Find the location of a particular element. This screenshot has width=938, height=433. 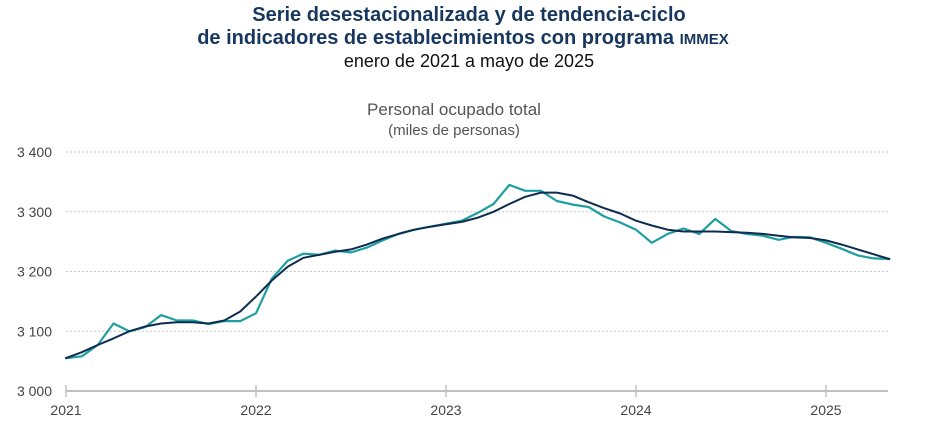

panel-units: (miles de personas) is located at coordinates (454, 130).